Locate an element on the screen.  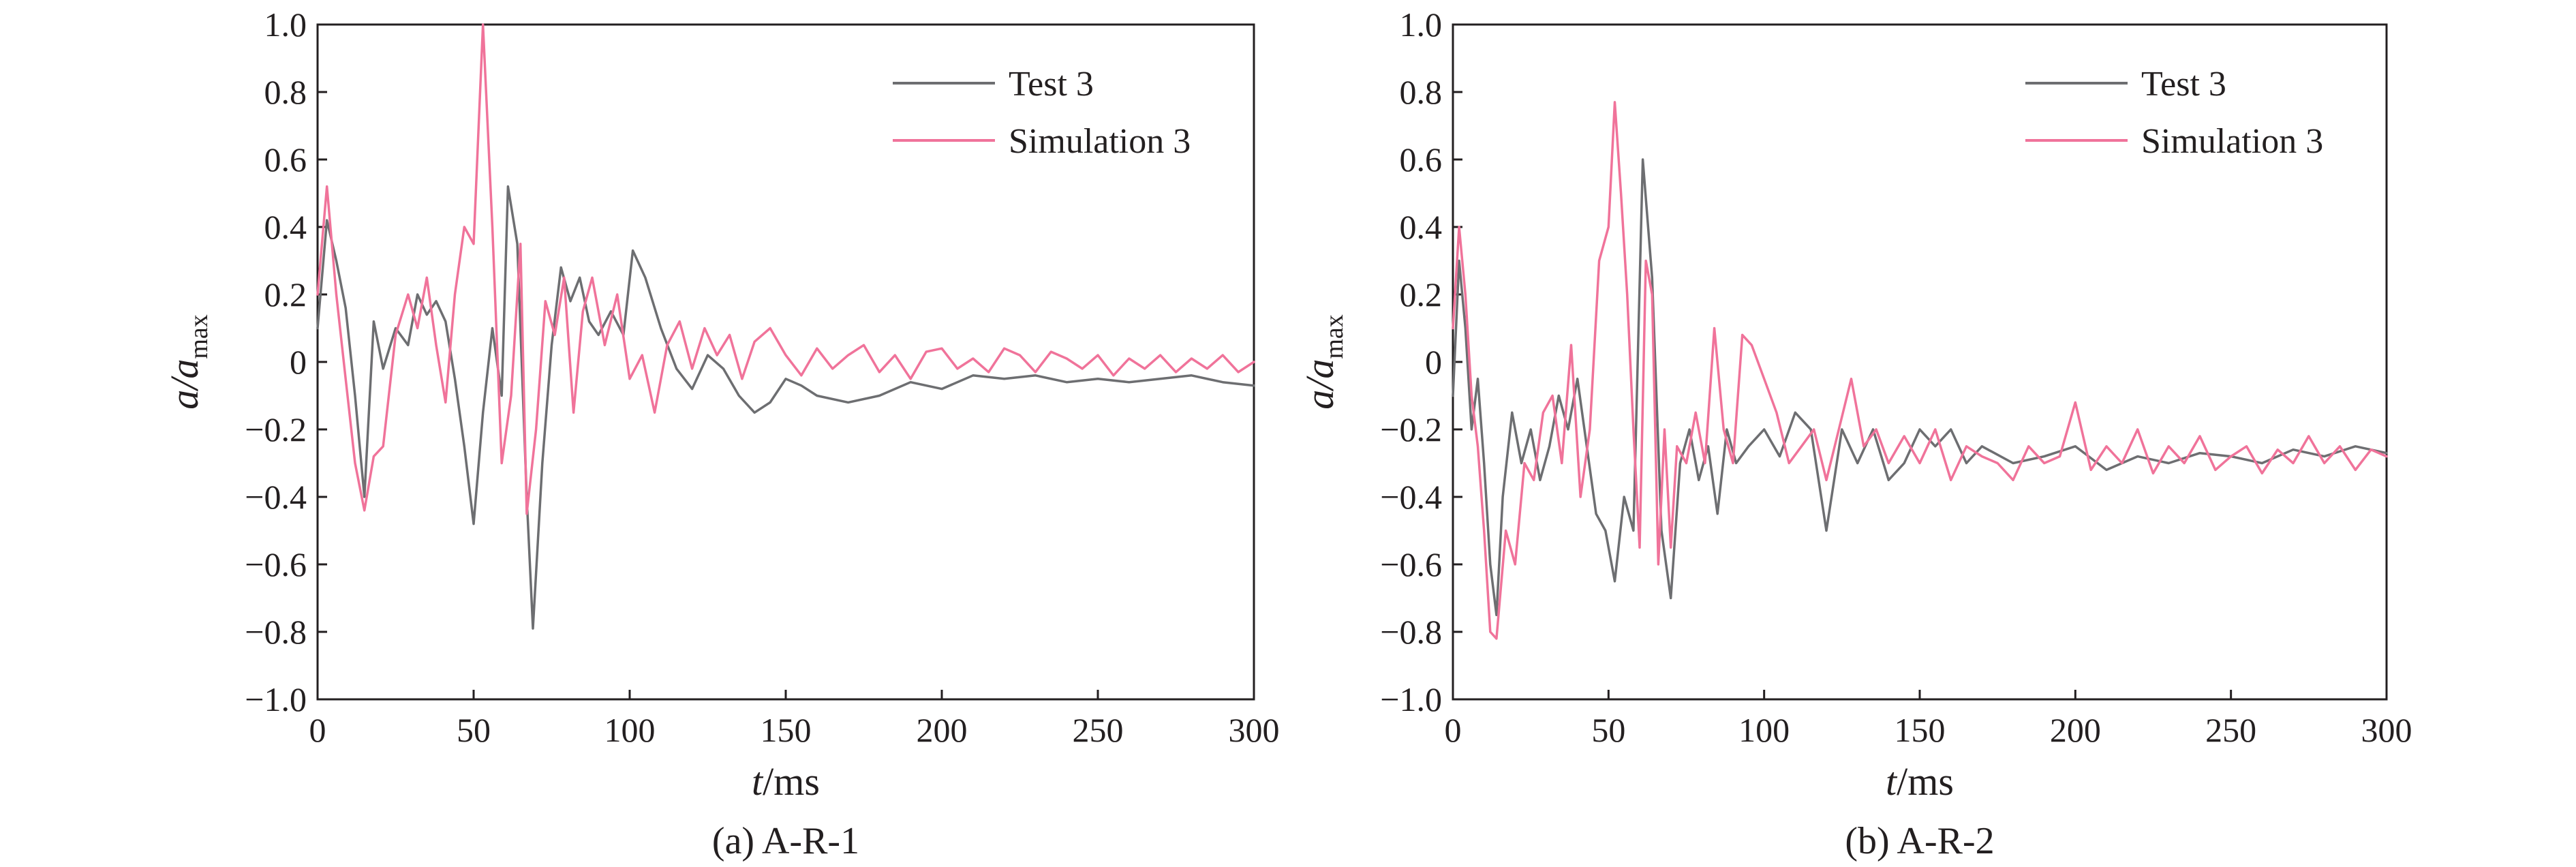
panel-caption: (b) A-R-2 is located at coordinates (1920, 841).